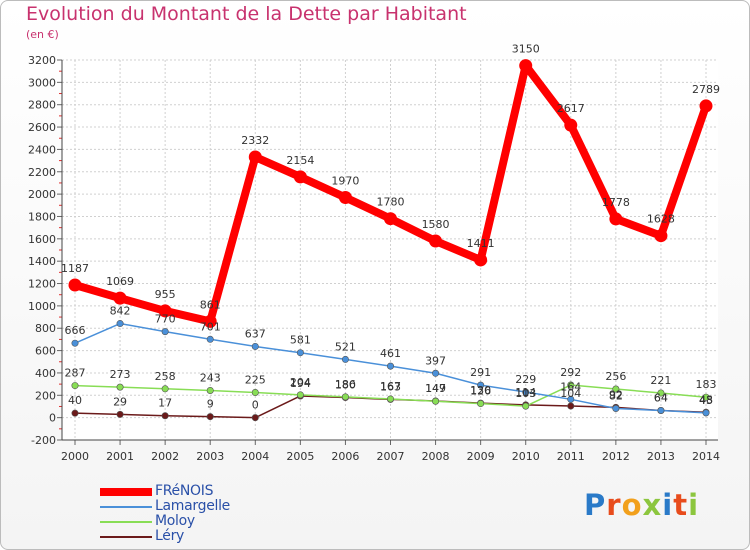 This screenshot has height=550, width=750. What do you see at coordinates (120, 311) in the screenshot?
I see `data-label: 842` at bounding box center [120, 311].